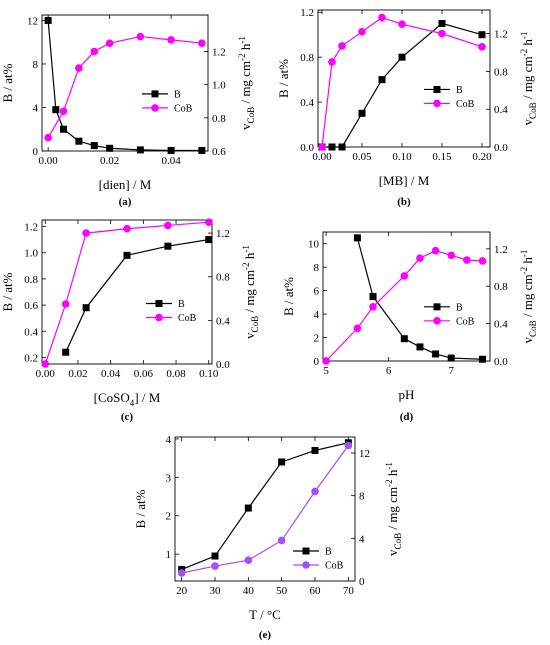 The height and width of the screenshot is (645, 550). Describe the element at coordinates (317, 268) in the screenshot. I see `y-left-tick-label: 8` at that location.